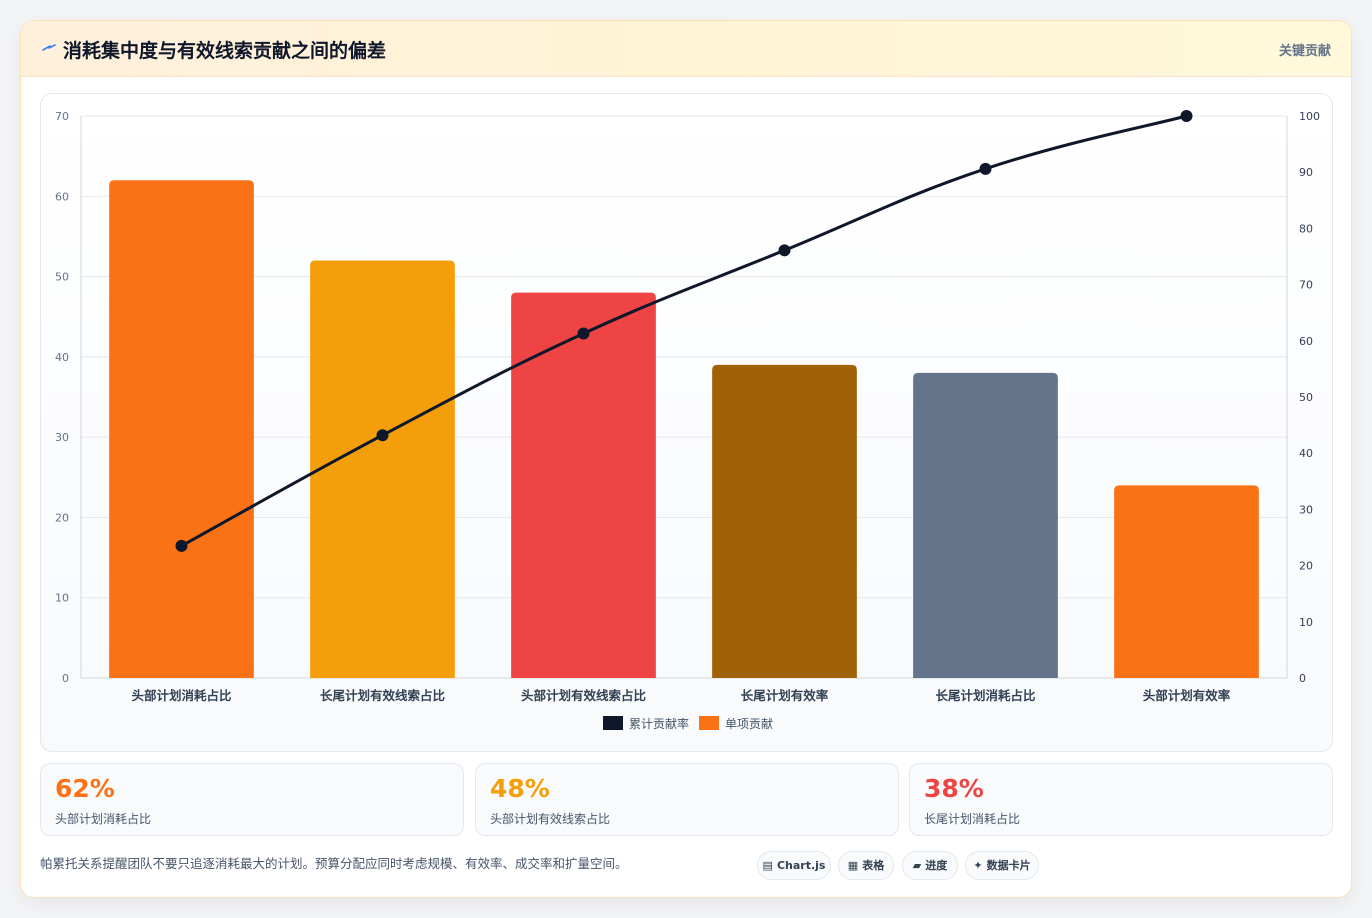  Describe the element at coordinates (1306, 509) in the screenshot. I see `y-right-tick-label: 30` at that location.